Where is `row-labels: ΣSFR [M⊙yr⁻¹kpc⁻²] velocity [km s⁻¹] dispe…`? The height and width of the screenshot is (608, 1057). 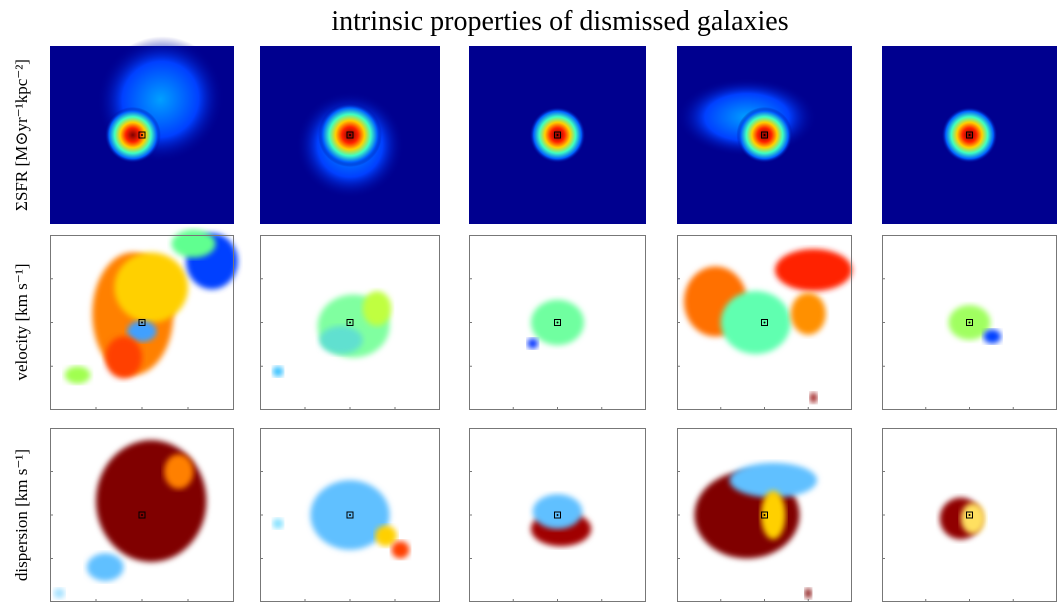 row-labels: ΣSFR [M⊙yr⁻¹kpc⁻²] velocity [km s⁻¹] dispe… is located at coordinates (21, 320).